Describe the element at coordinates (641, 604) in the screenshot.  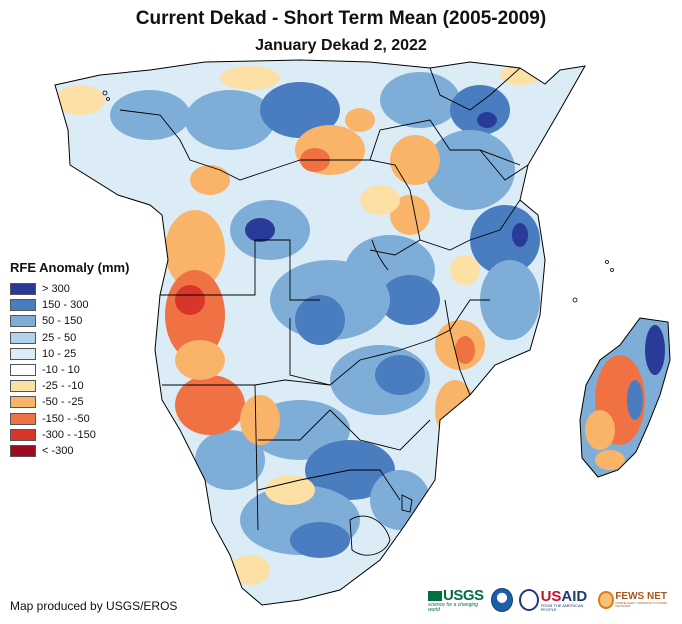
I see `fews-tagline: FAMINE EARLY WARNING SYSTEMS NETWORK` at that location.